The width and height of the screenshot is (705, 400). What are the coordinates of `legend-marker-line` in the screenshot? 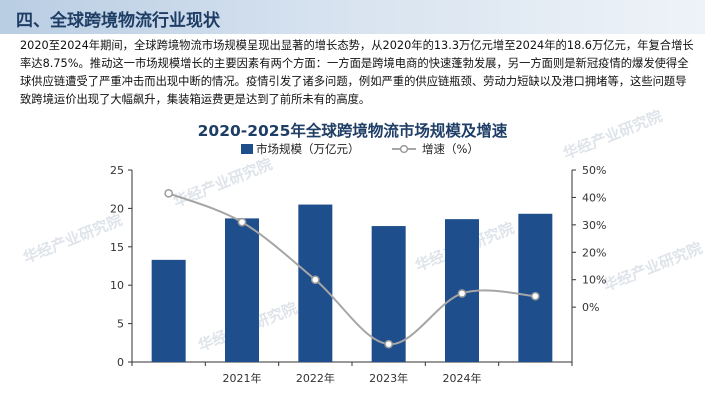 It's located at (404, 149).